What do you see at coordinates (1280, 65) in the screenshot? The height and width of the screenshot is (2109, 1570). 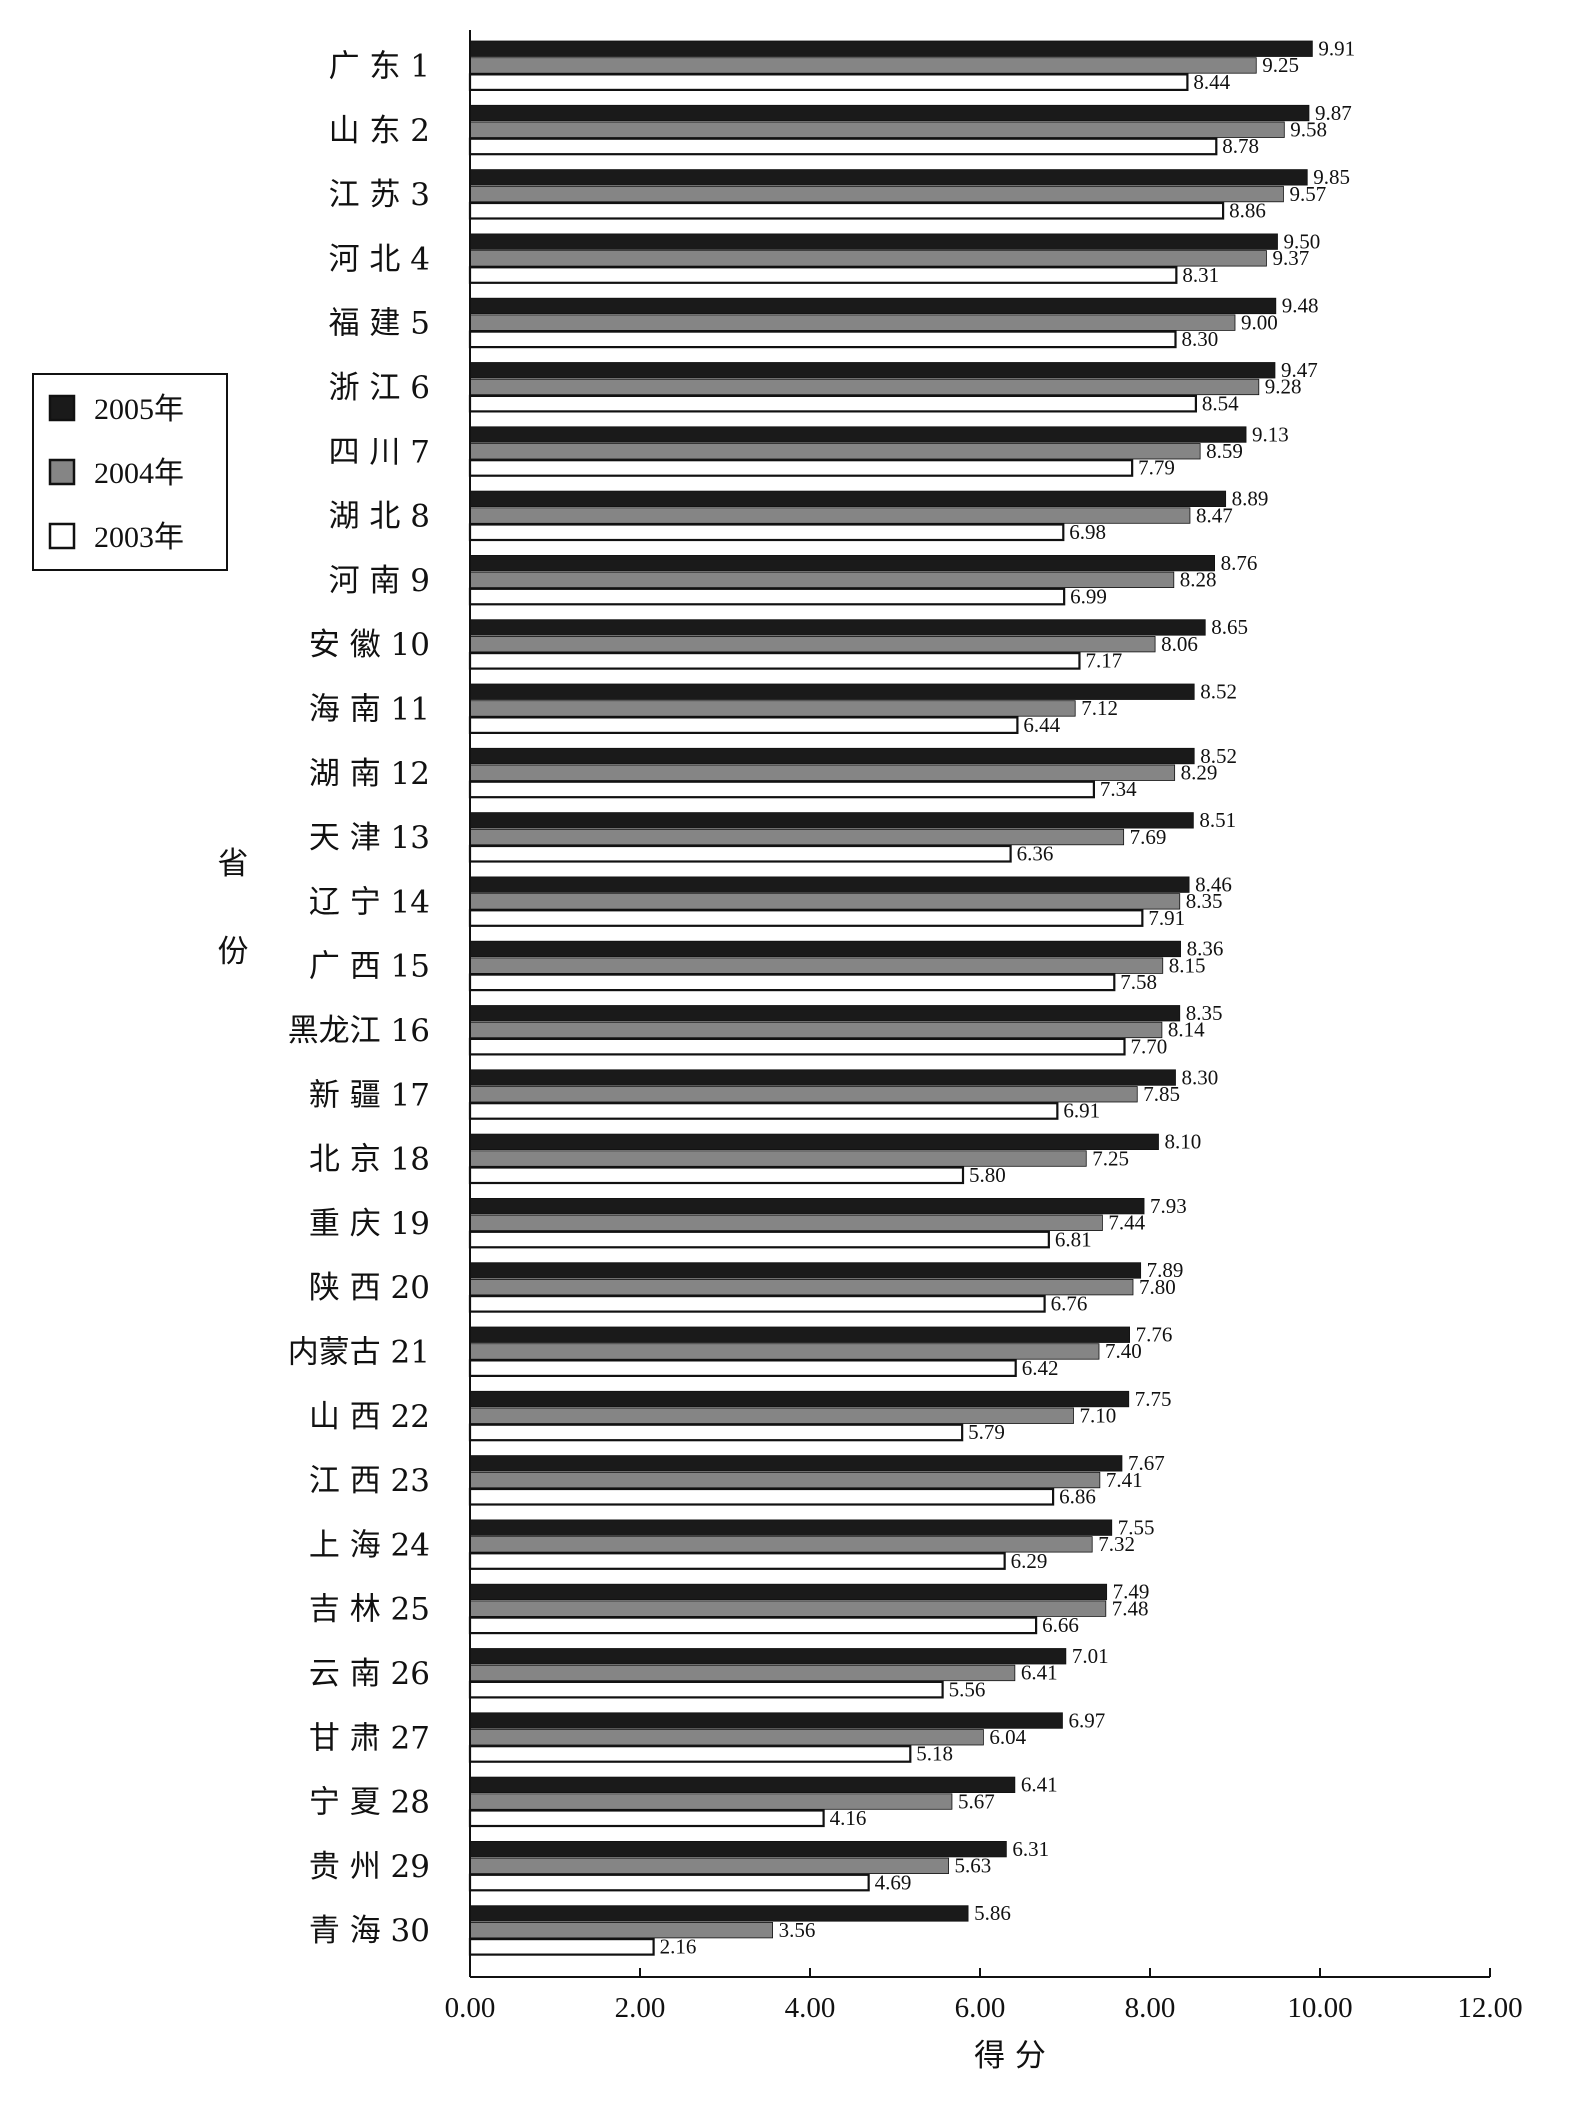 I see `value-label: 9.25` at bounding box center [1280, 65].